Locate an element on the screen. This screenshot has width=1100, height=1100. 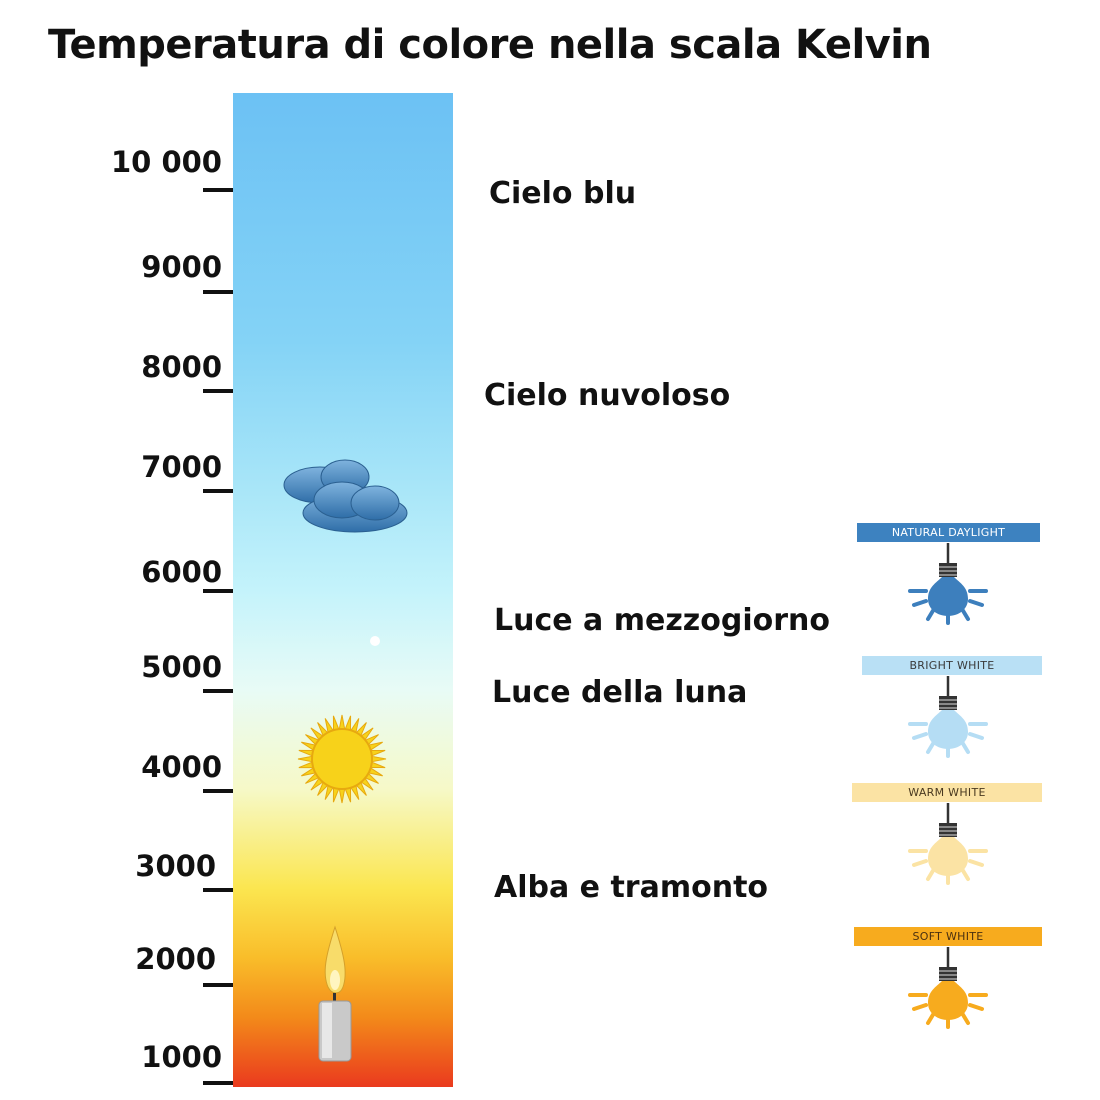
label-cielo-nuvoloso: Cielo nuvoloso is located at coordinates (607, 395).